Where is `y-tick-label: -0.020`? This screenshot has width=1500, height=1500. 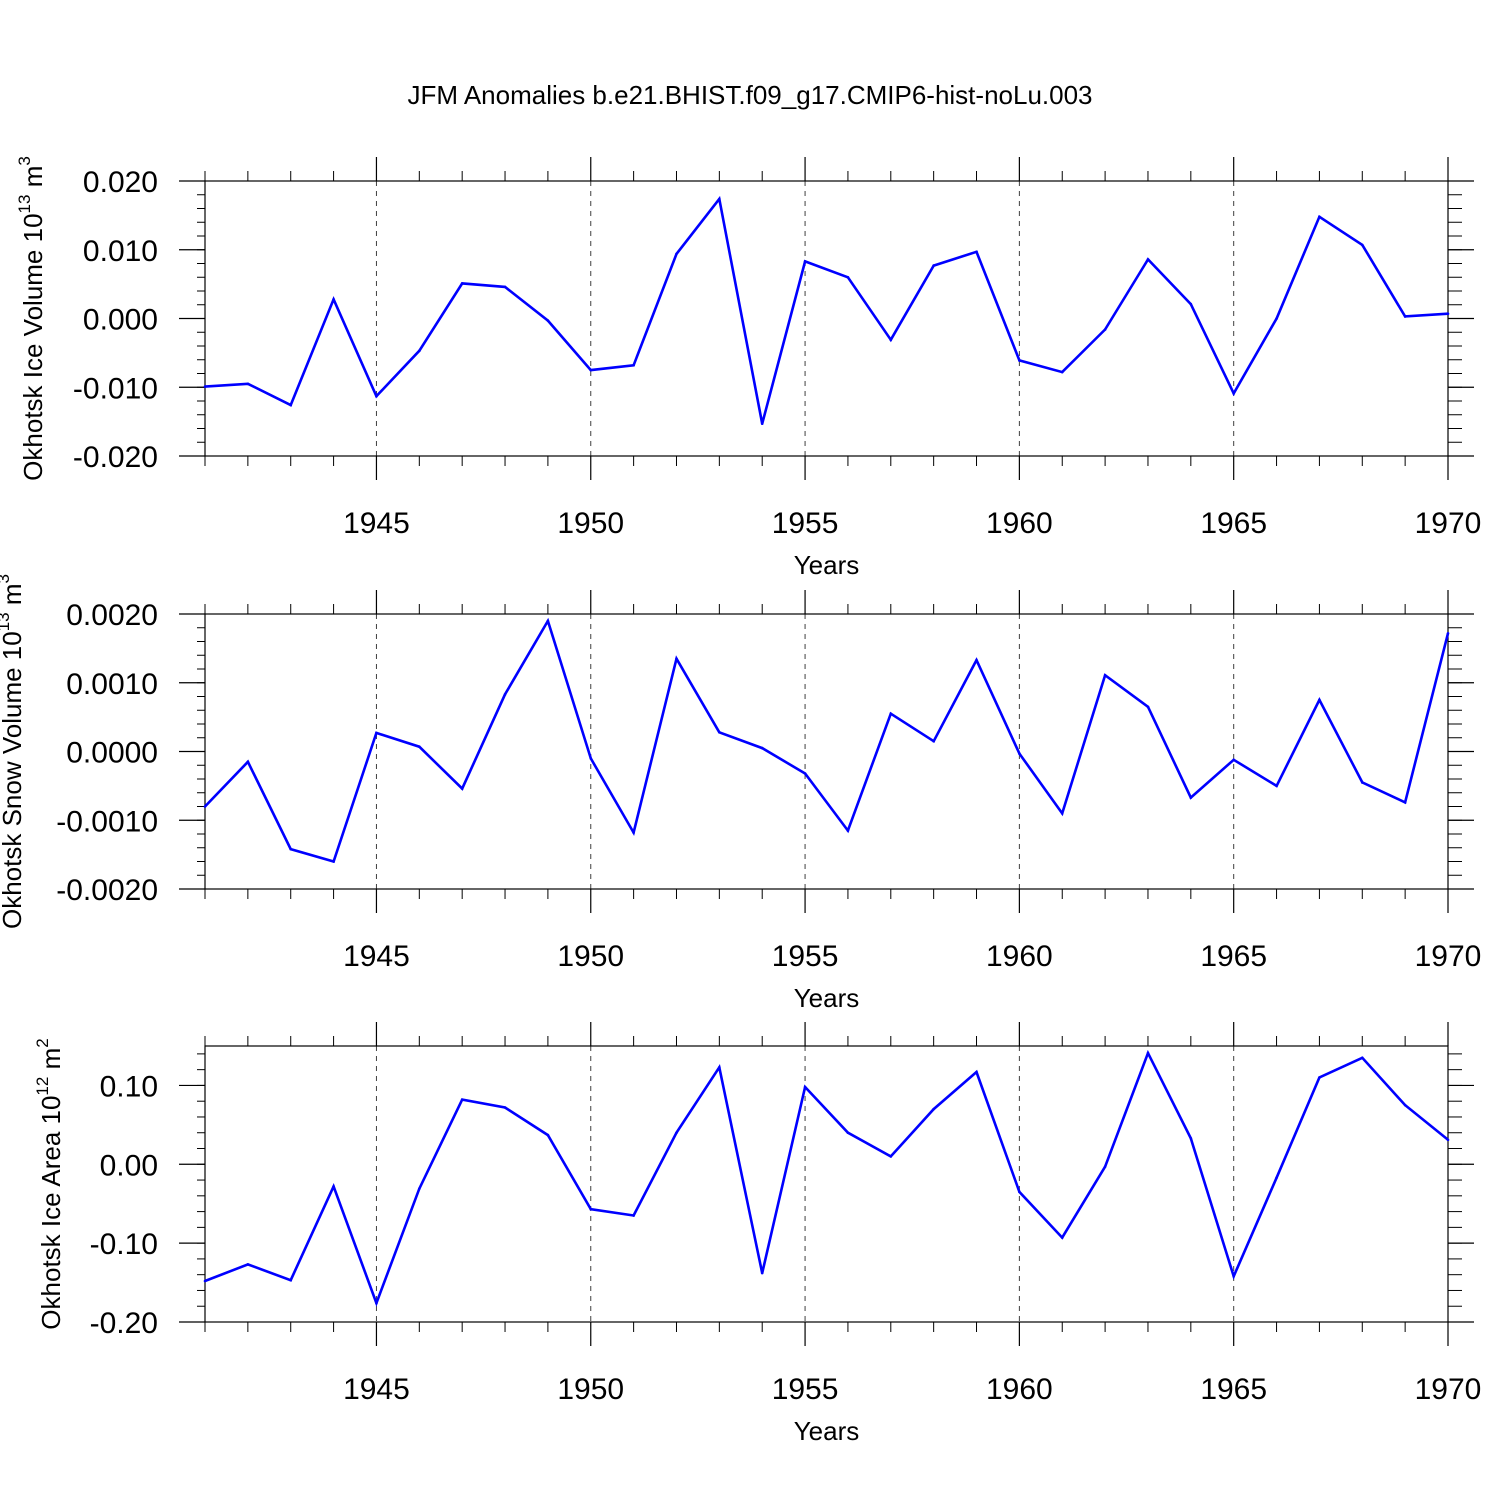 y-tick-label: -0.020 is located at coordinates (115, 457).